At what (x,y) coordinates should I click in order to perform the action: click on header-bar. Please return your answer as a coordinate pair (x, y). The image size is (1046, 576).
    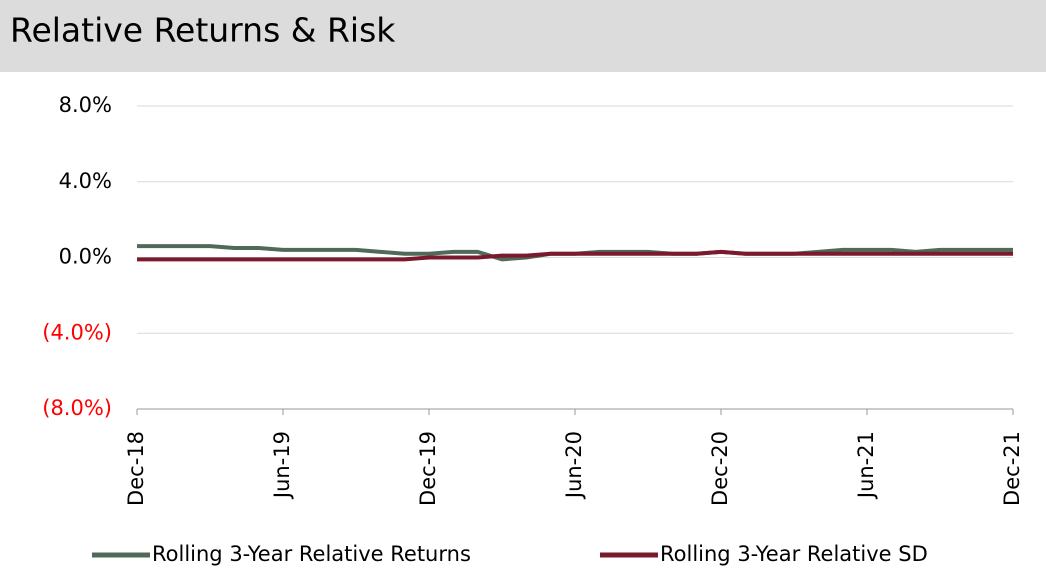
    Looking at the image, I should click on (523, 36).